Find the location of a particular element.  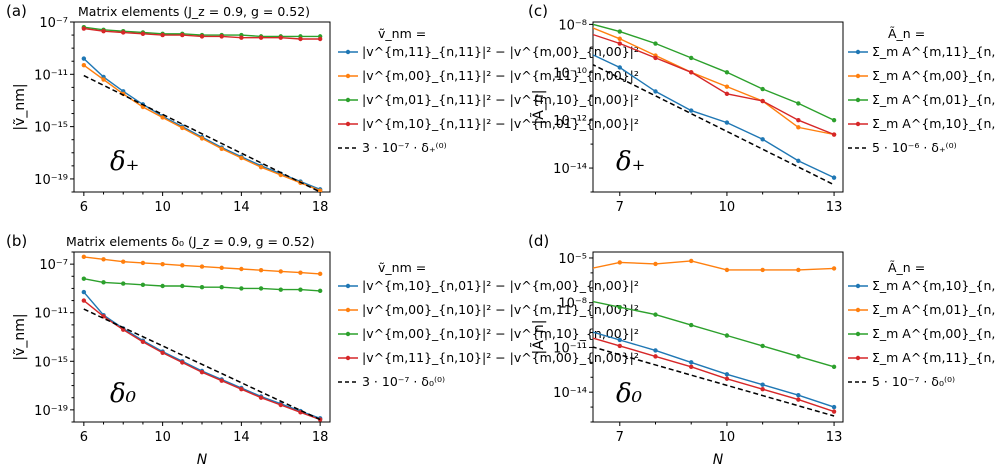

series-line-orange is located at coordinates (714, 81).